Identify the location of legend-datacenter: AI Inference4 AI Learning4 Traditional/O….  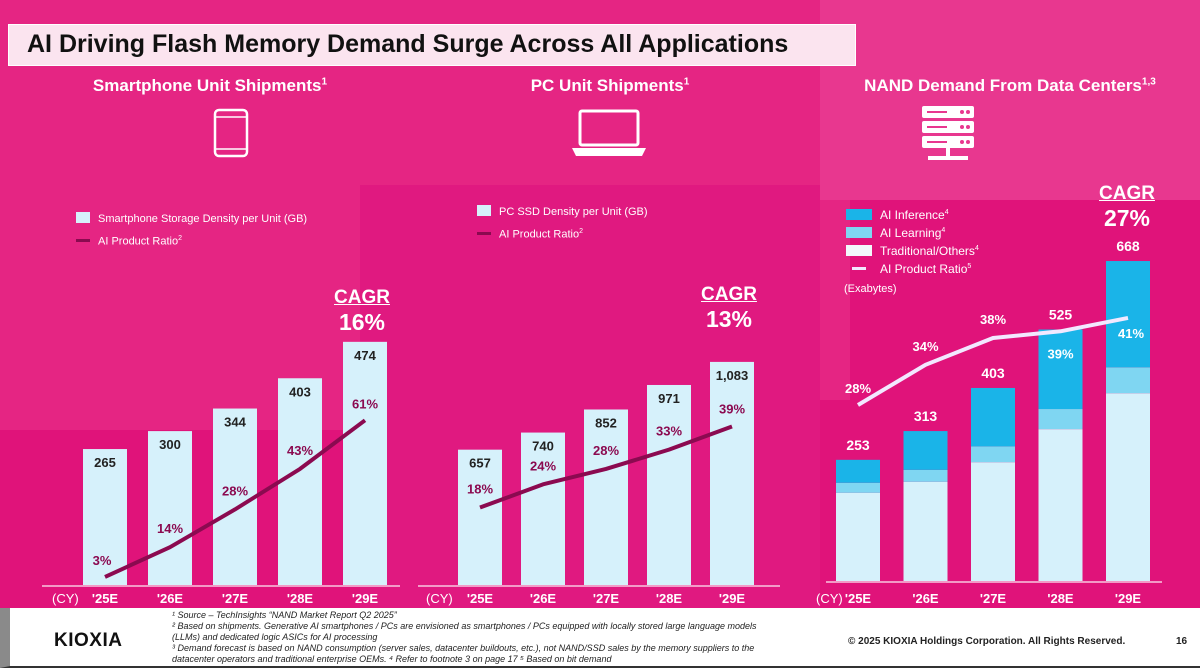
(912, 241).